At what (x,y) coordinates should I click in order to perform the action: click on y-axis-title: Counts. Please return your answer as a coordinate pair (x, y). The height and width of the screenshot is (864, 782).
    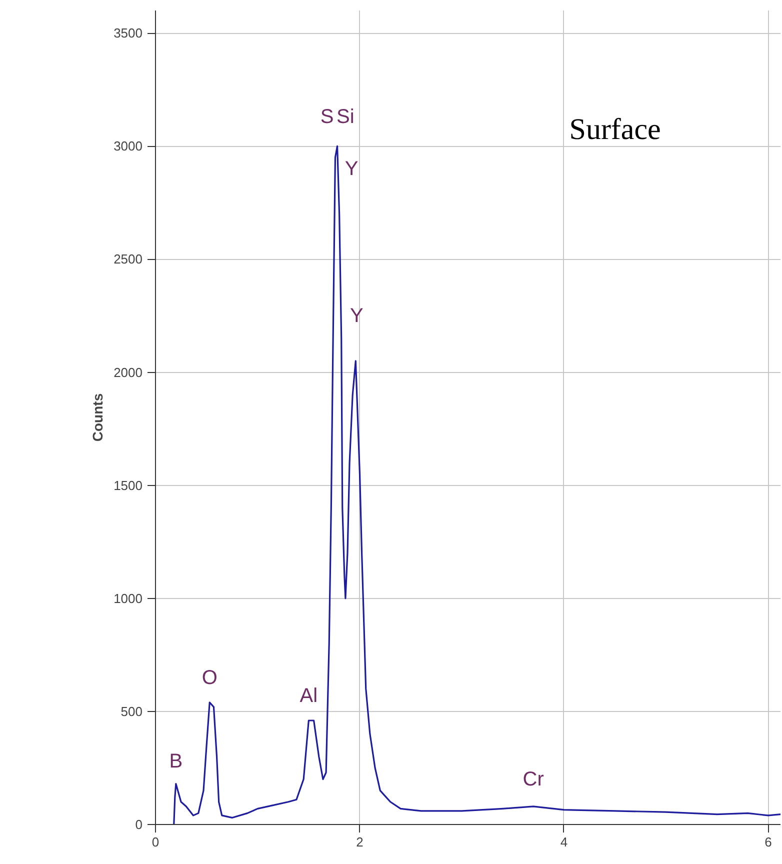
    Looking at the image, I should click on (98, 417).